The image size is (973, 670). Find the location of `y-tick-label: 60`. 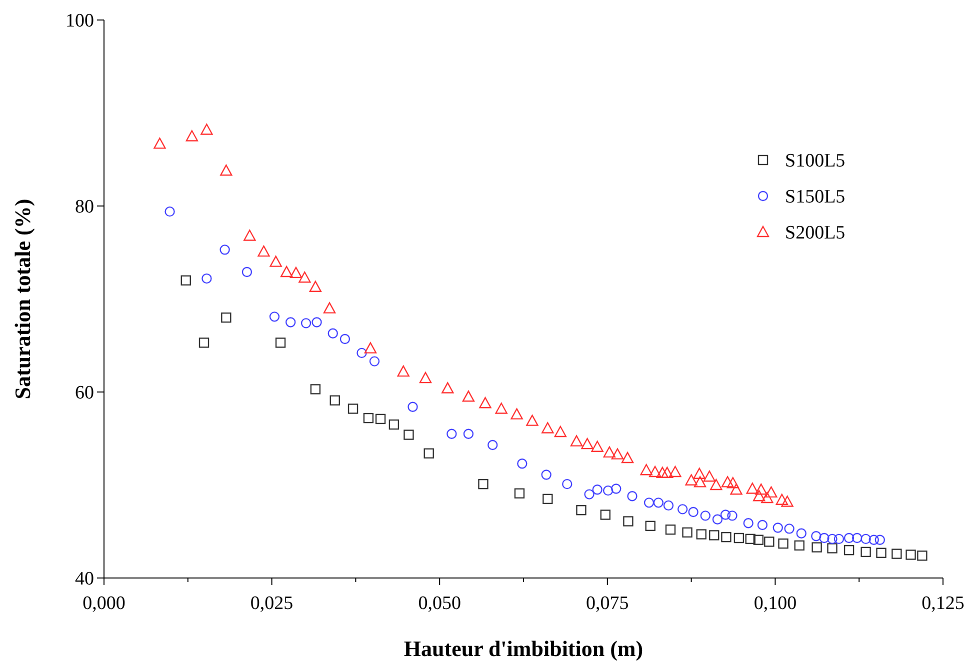

y-tick-label: 60 is located at coordinates (84, 393).